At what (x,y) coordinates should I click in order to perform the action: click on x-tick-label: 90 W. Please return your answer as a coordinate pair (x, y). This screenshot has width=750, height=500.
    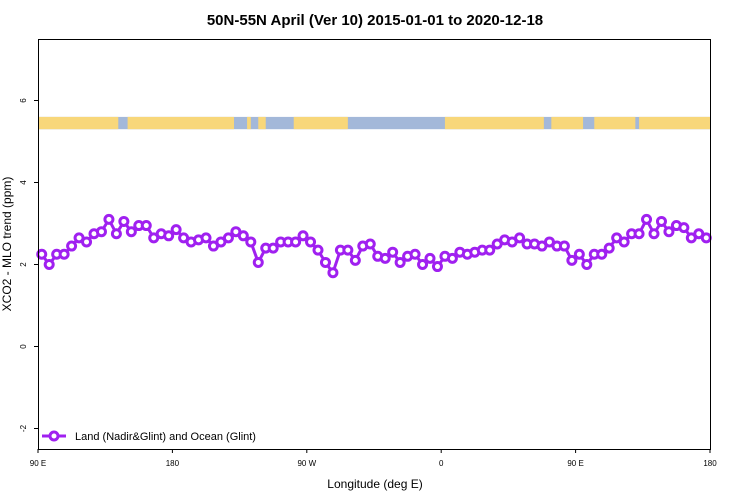
    Looking at the image, I should click on (306, 463).